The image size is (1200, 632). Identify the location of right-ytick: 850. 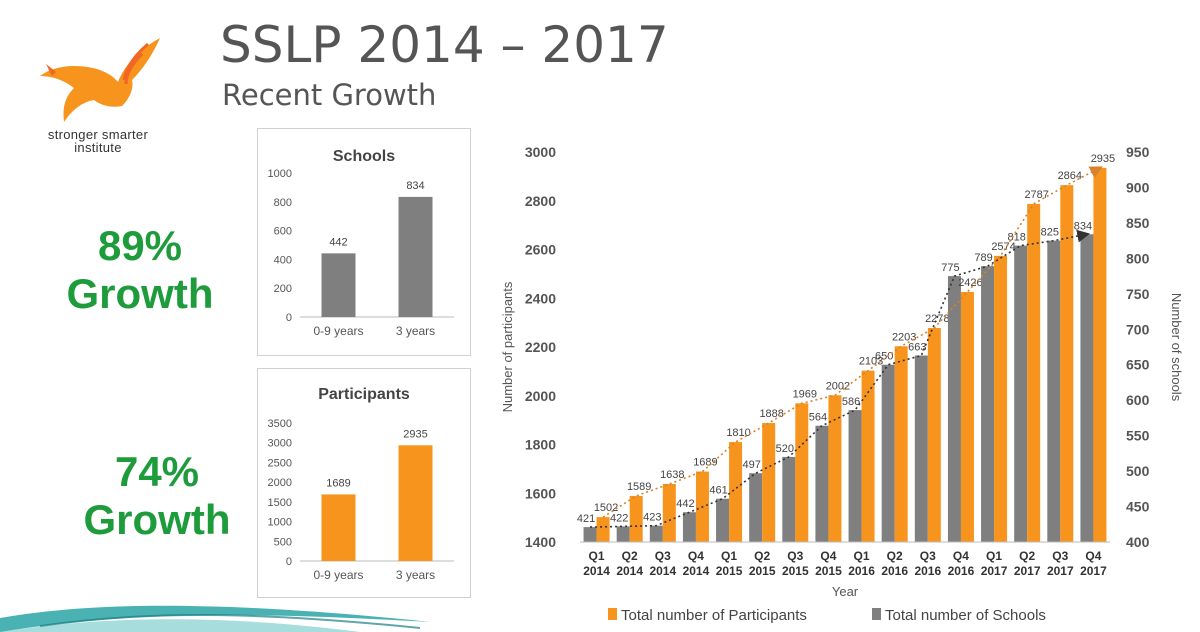
(1138, 223).